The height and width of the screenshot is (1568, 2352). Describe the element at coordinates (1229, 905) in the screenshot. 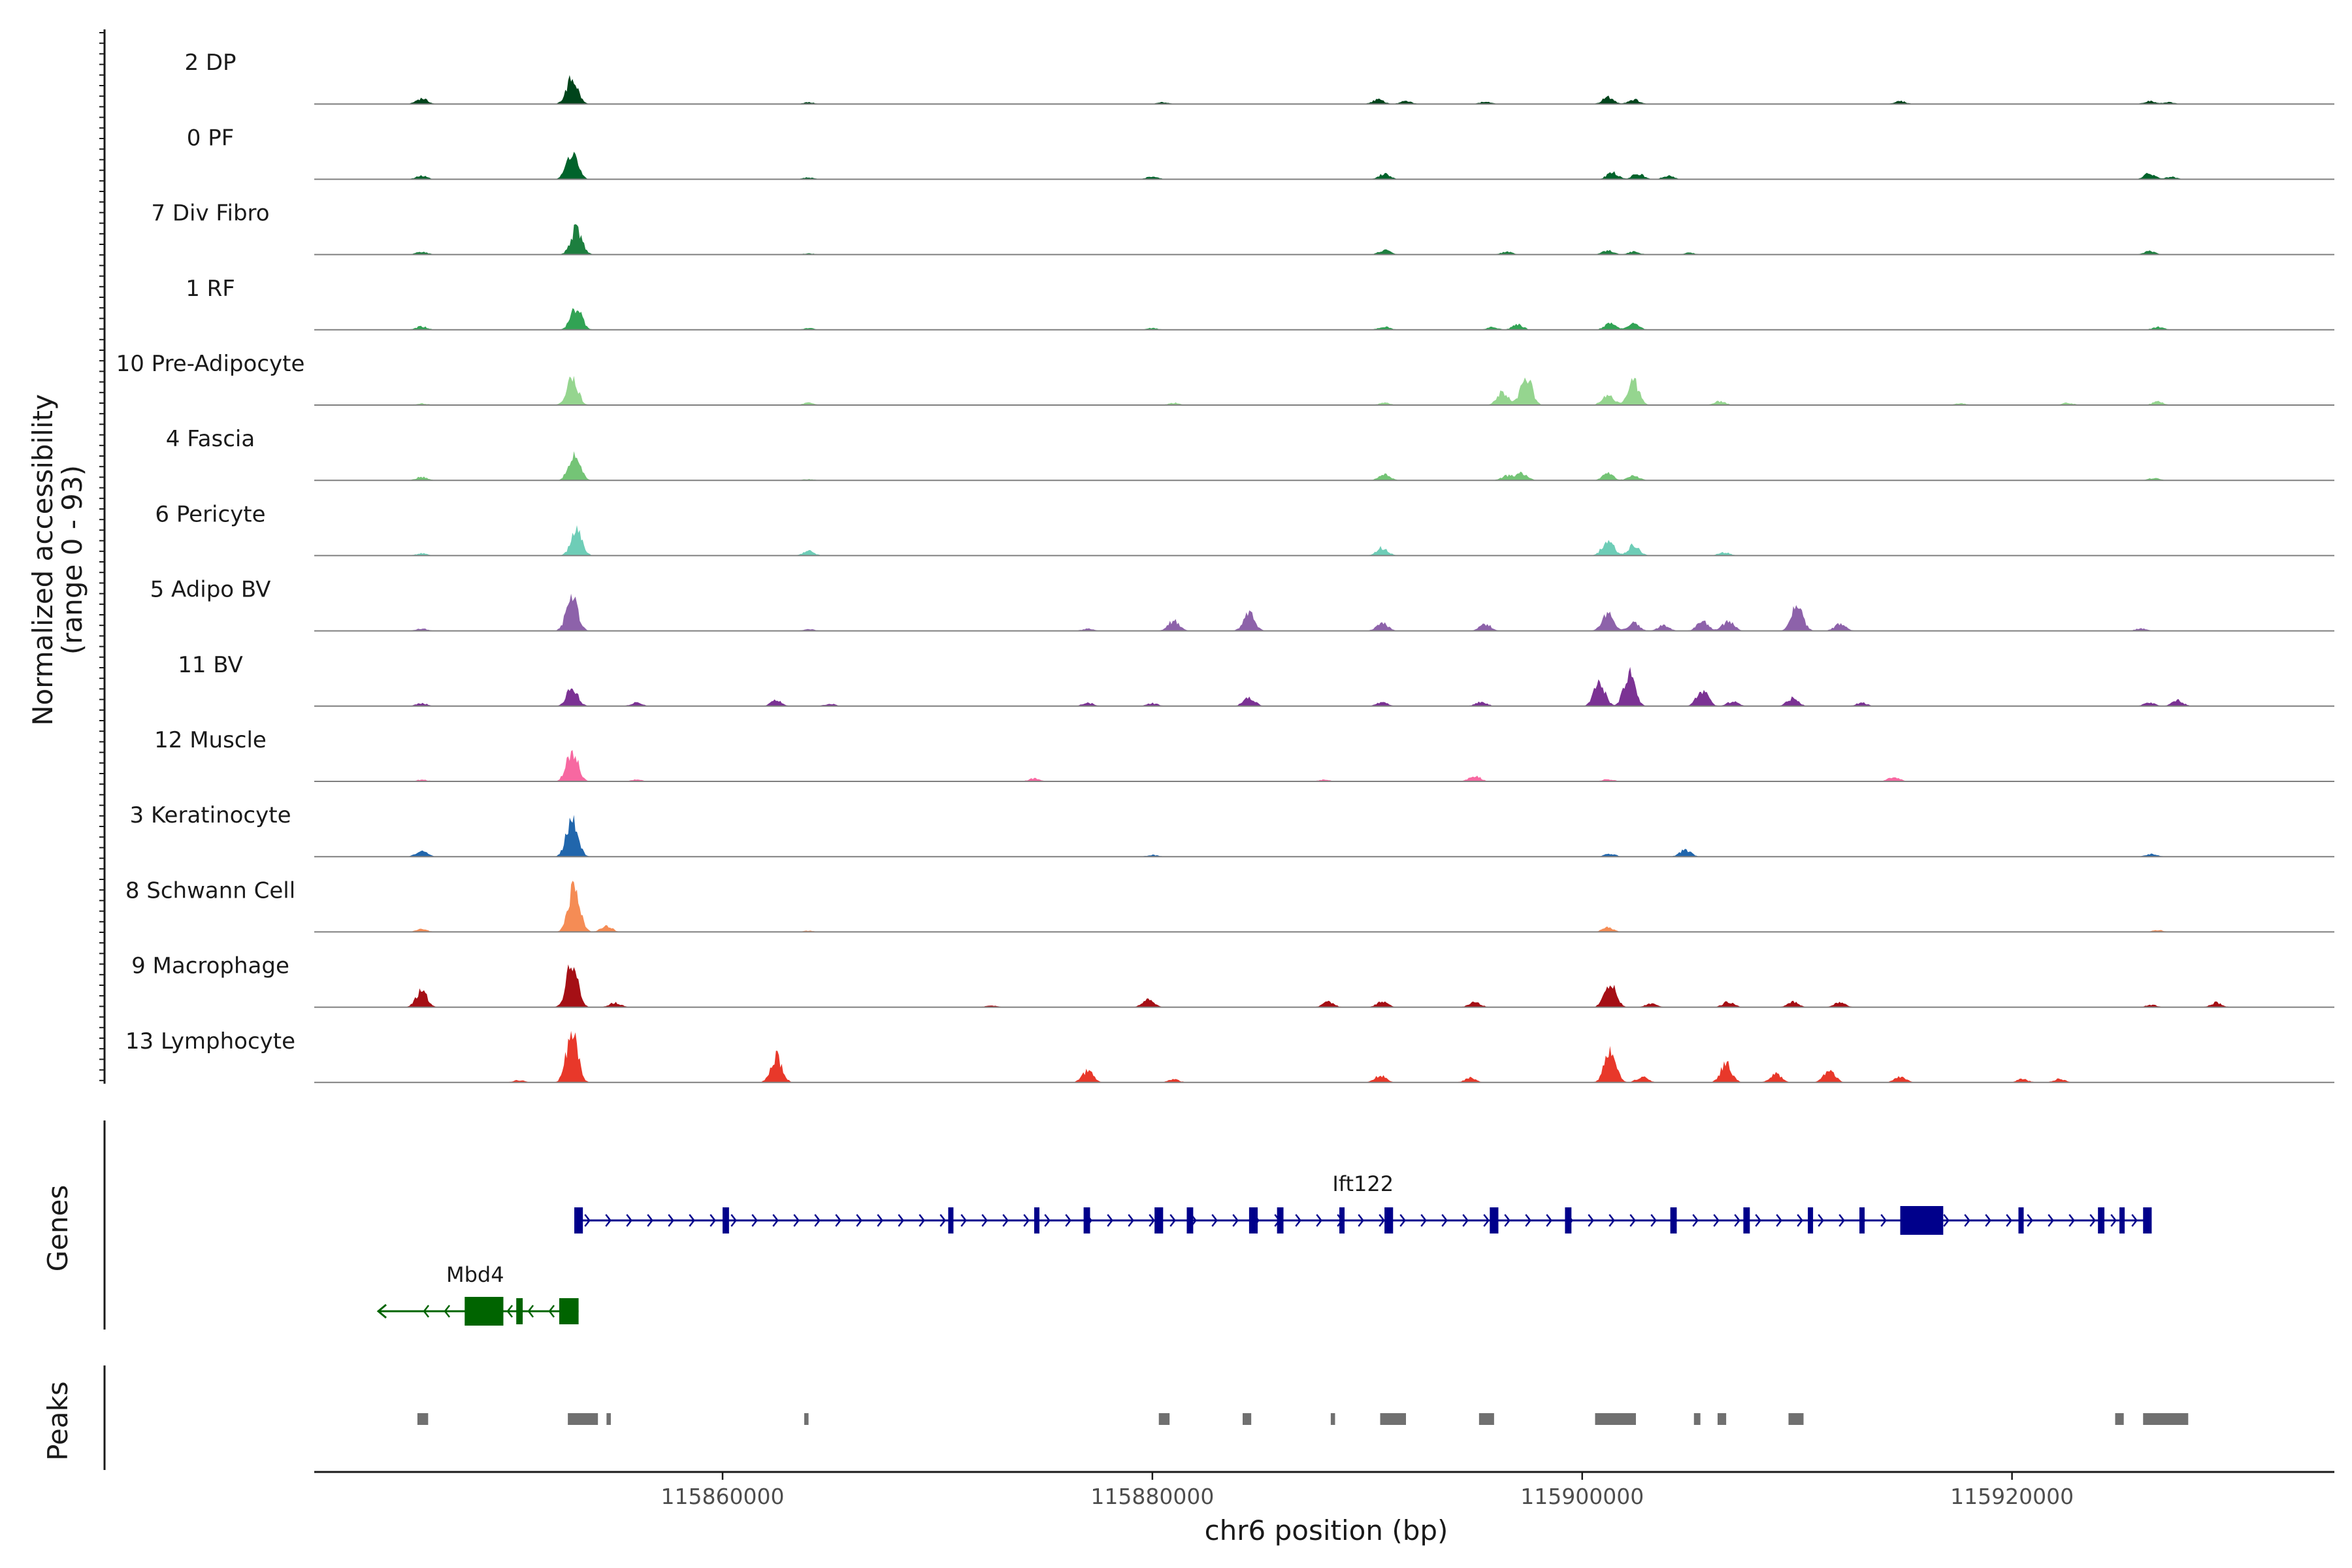

I see `track-8-schwann-cell: 8 Schwann Cell` at that location.